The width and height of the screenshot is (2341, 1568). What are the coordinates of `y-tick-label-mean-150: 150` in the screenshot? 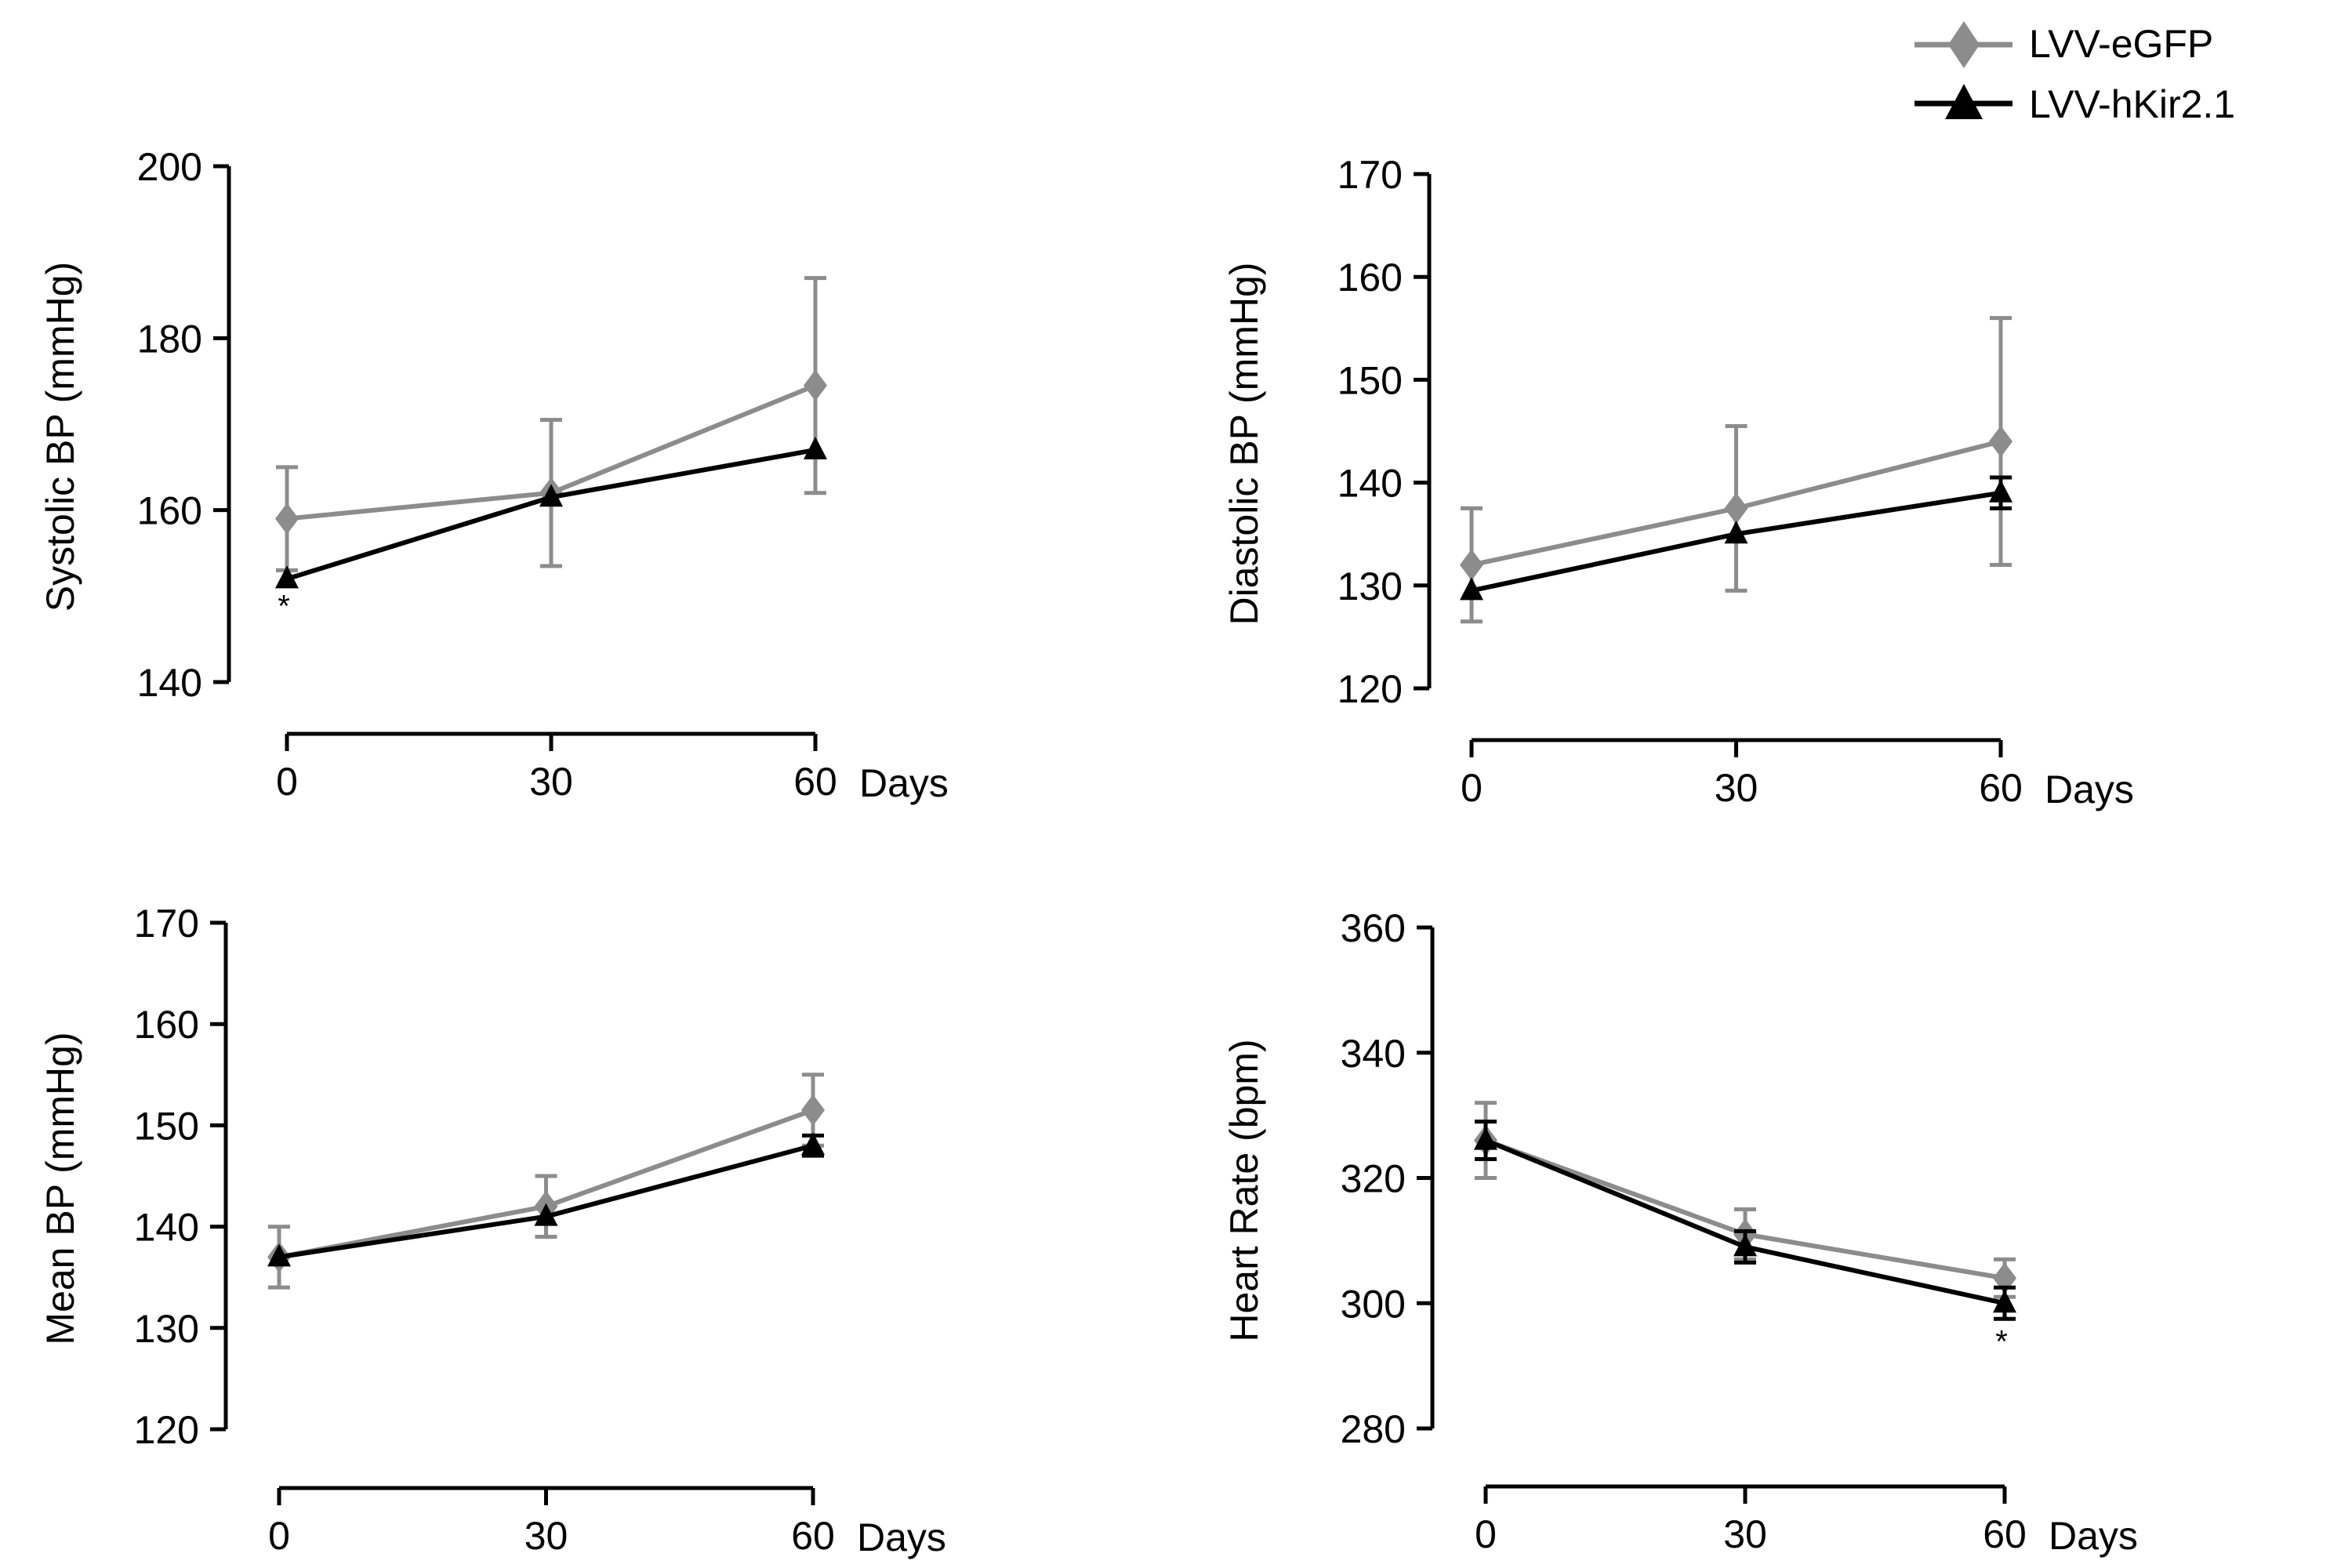 It's located at (166, 1126).